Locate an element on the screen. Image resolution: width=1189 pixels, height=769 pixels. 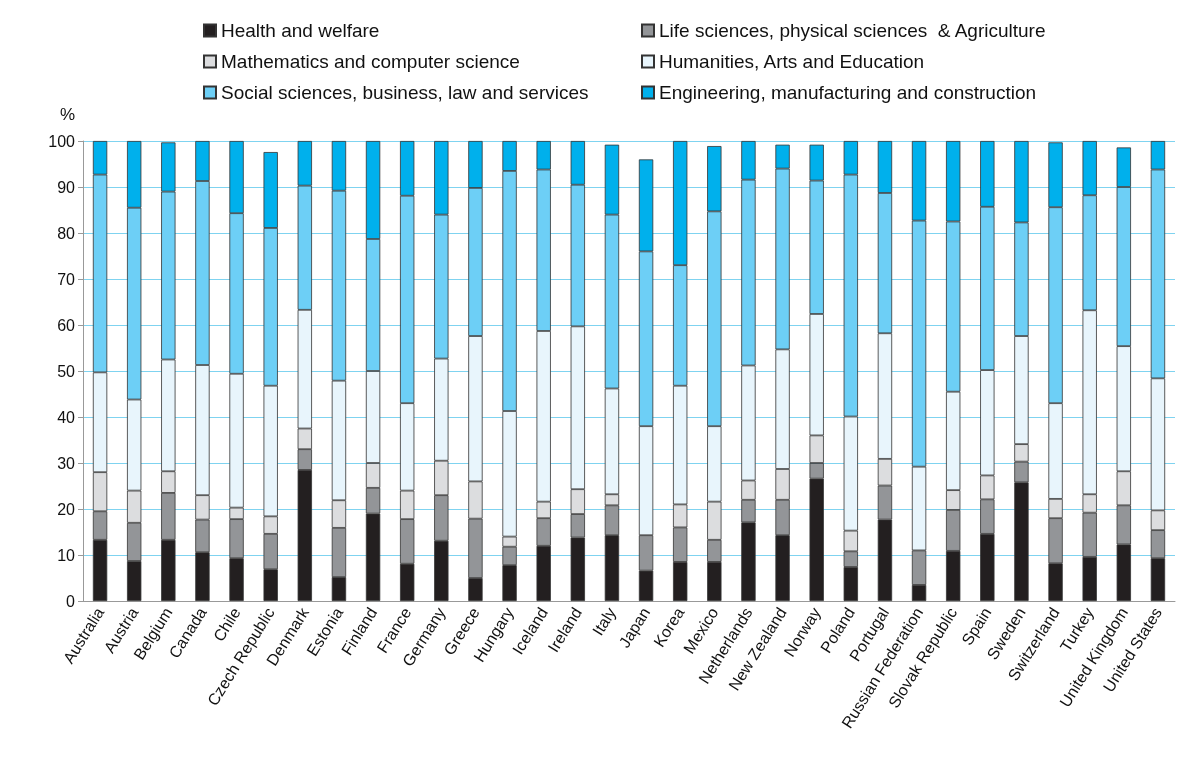
legend-label: Engineering, manufacturing and construction is located at coordinates (848, 92).